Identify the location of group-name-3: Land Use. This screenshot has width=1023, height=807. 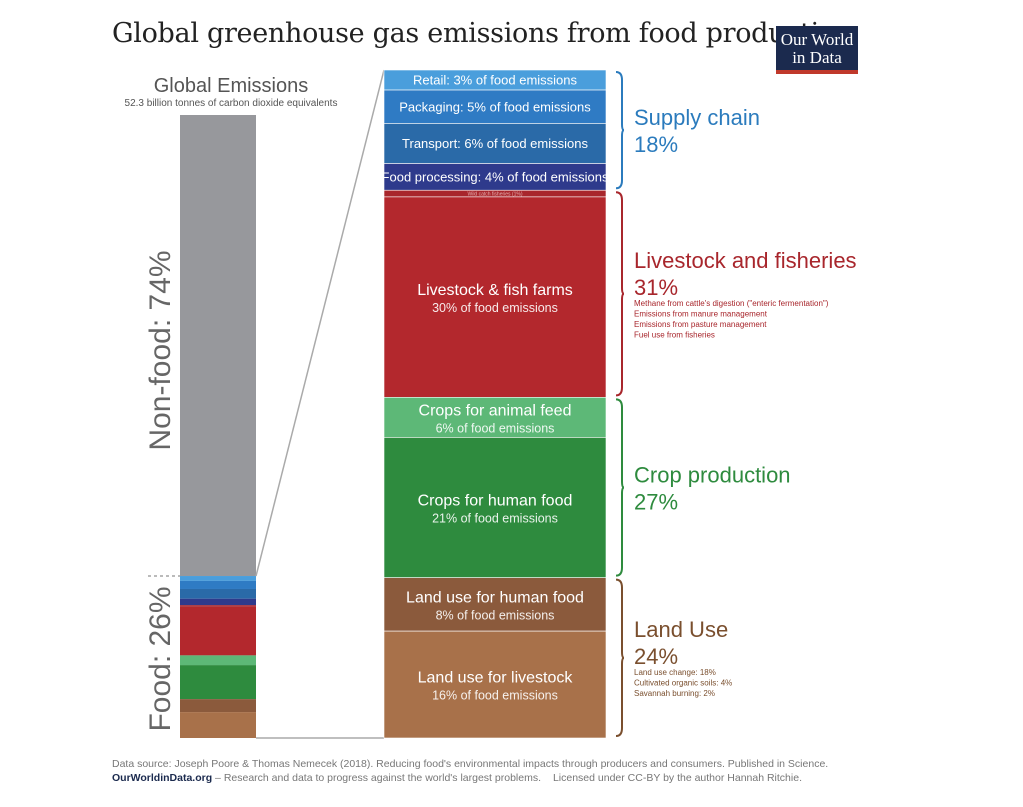
(681, 629).